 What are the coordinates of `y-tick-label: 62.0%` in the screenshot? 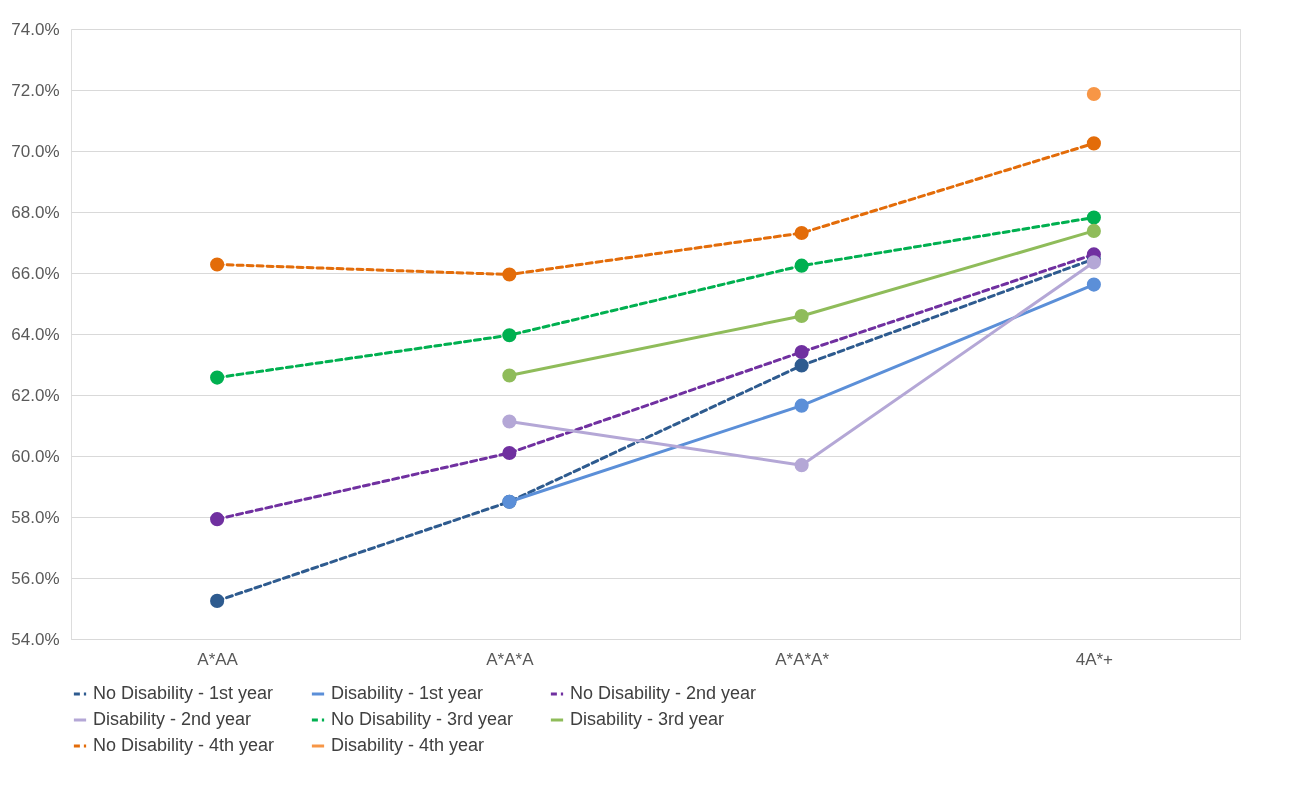 It's located at (35, 395).